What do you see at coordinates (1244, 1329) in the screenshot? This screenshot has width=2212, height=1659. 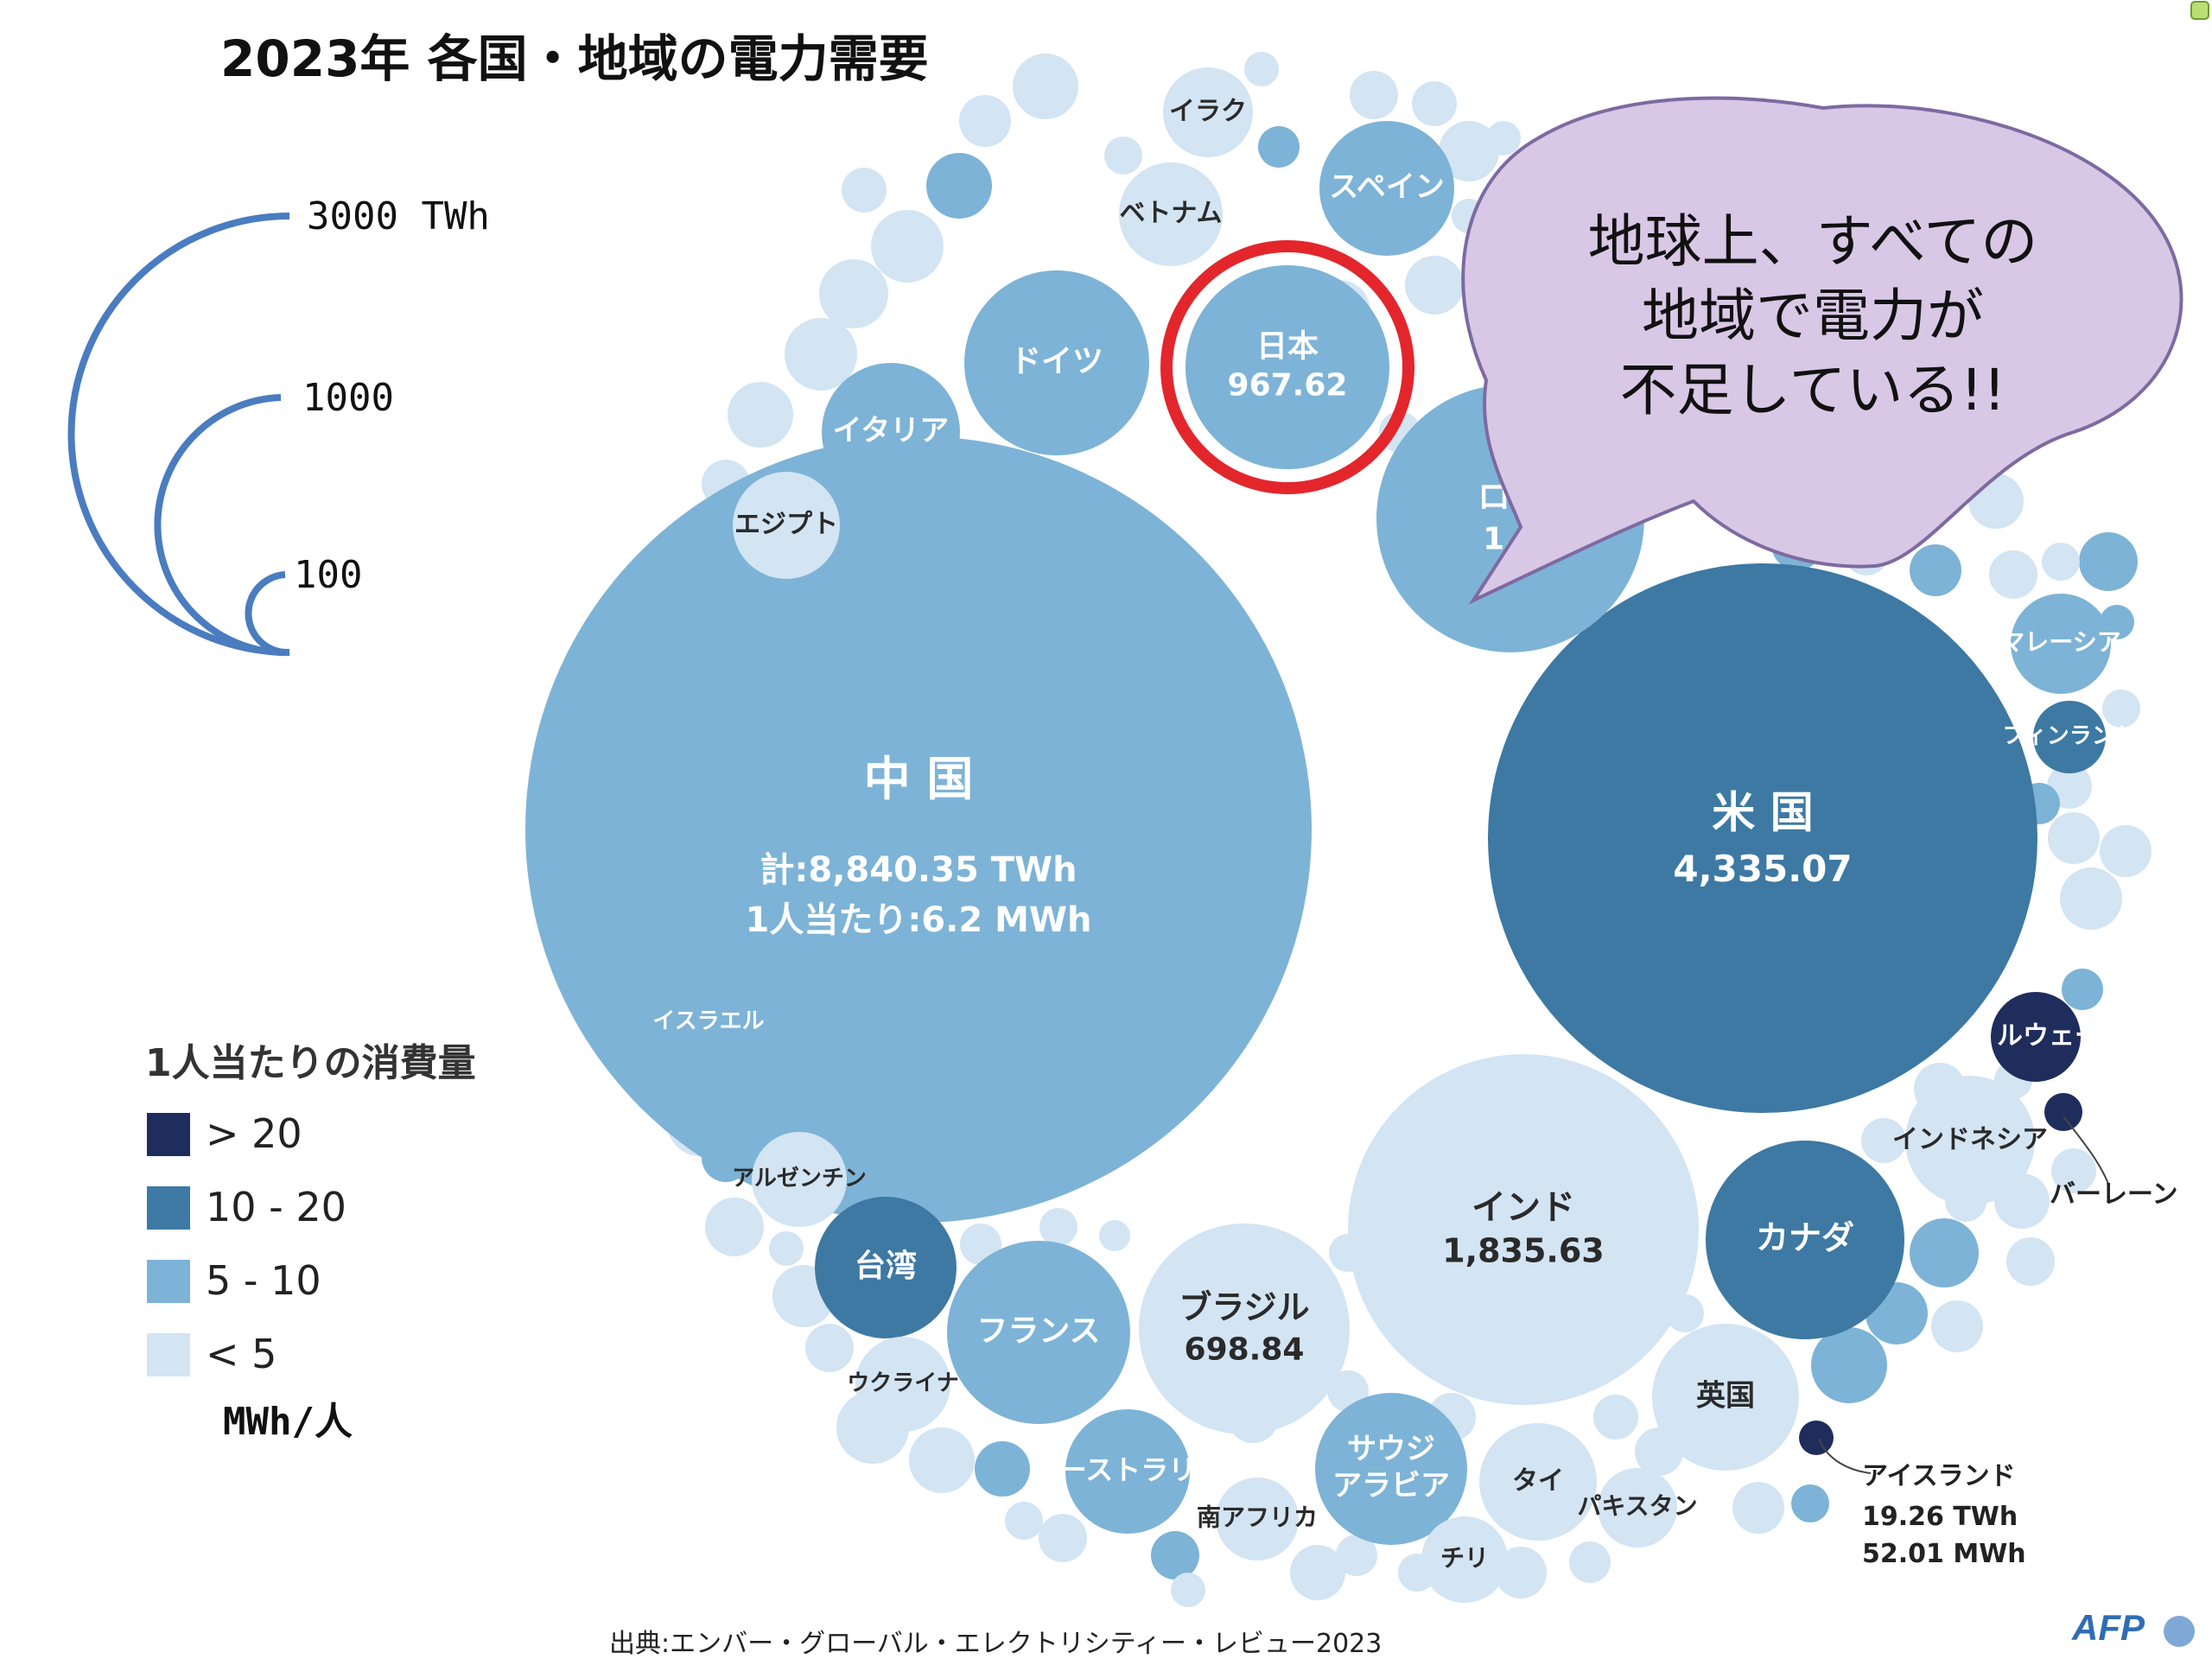 I see `bubble-5: ブラジル 698.84` at bounding box center [1244, 1329].